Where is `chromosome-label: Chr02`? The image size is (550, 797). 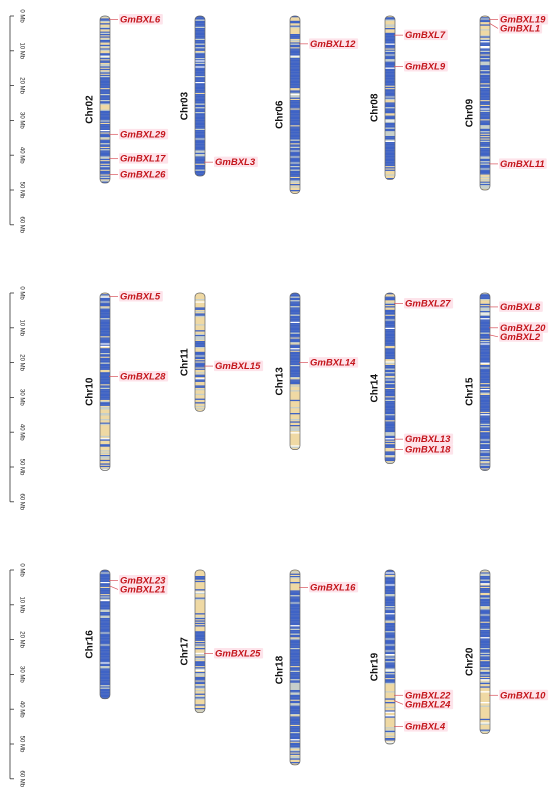
chromosome-label: Chr02 is located at coordinates (90, 109).